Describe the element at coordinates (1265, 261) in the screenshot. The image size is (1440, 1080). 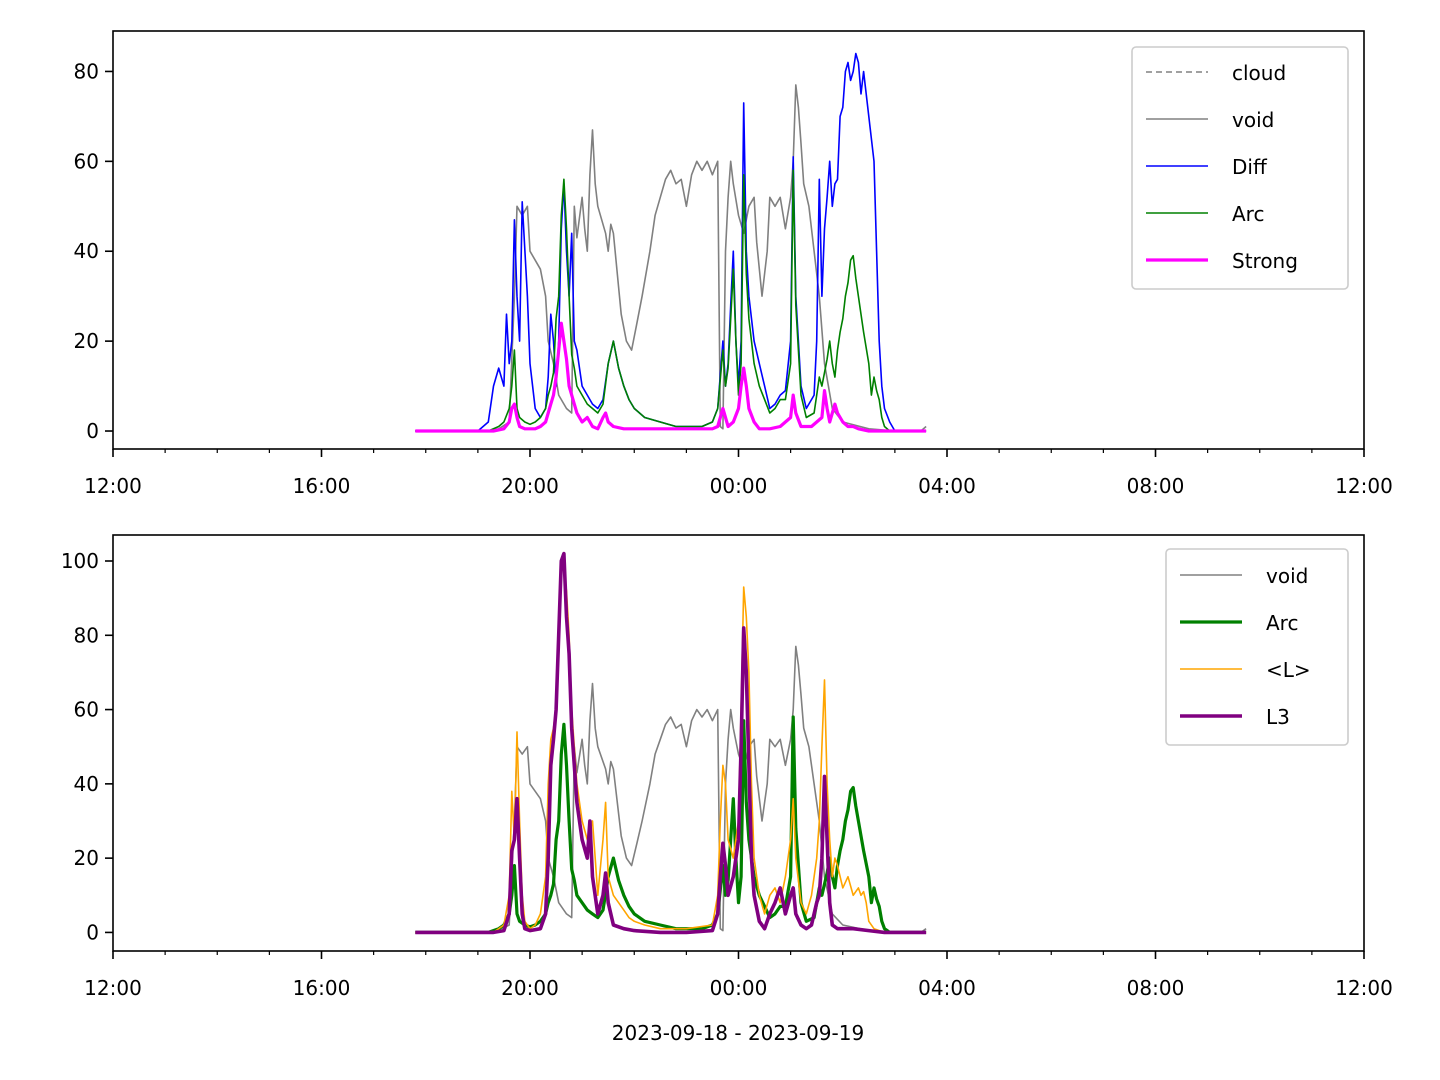
I see `legend-label-strong: Strong` at that location.